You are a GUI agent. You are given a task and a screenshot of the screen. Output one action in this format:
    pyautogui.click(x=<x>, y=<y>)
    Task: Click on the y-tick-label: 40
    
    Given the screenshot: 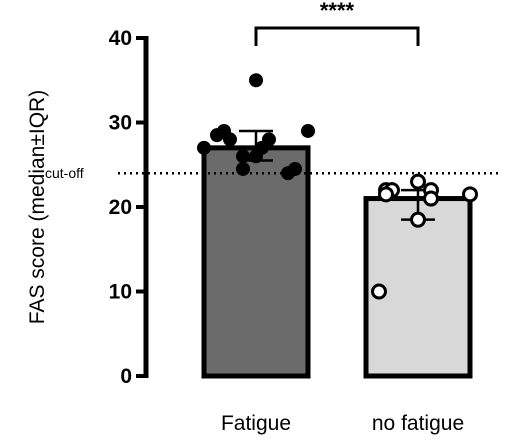 What is the action you would take?
    pyautogui.click(x=120, y=38)
    